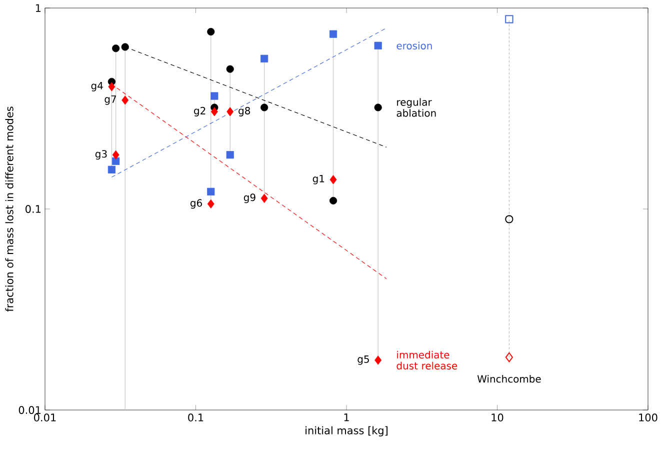 This screenshot has height=474, width=668. What do you see at coordinates (250, 199) in the screenshot?
I see `annotation: g9` at bounding box center [250, 199].